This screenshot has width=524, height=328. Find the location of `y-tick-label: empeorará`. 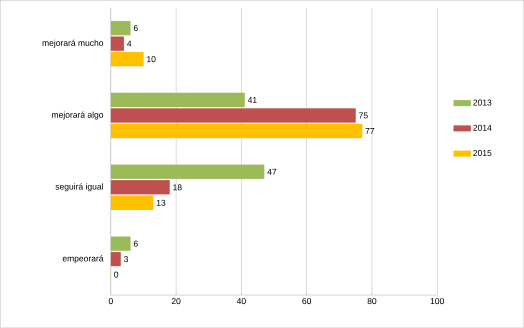

y-tick-label: empeorará is located at coordinates (83, 259).